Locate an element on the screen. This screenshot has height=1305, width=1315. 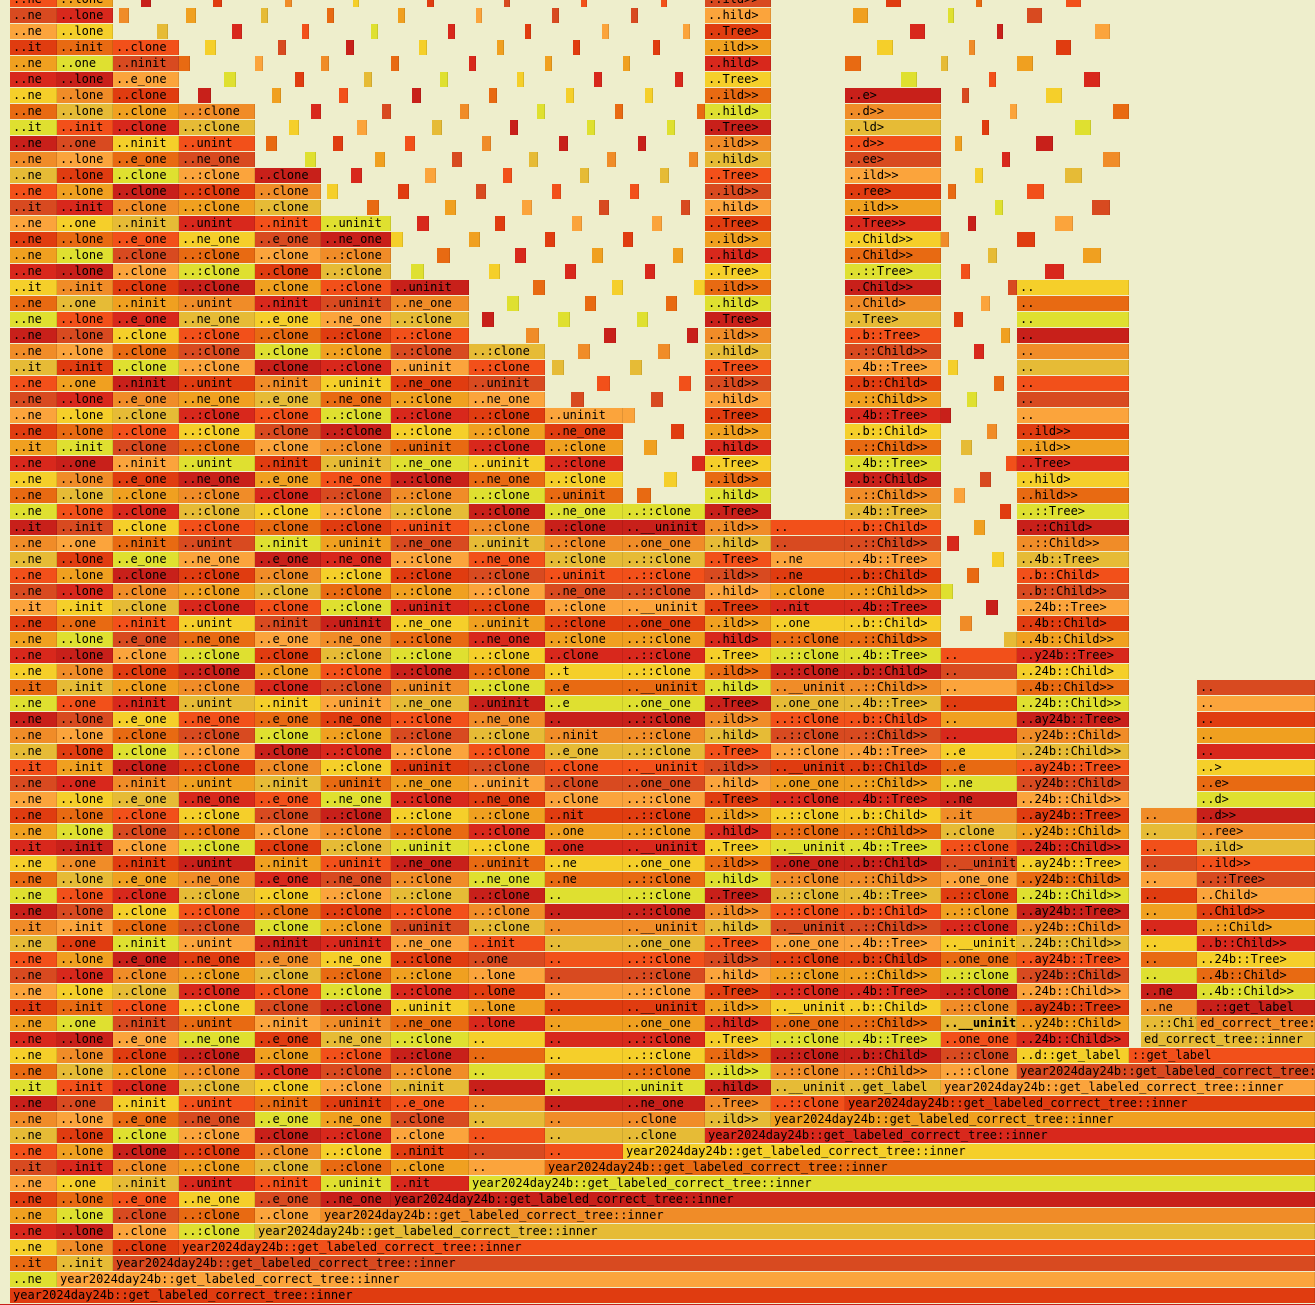
stack-frame: ..e> is located at coordinates (1256, 783).